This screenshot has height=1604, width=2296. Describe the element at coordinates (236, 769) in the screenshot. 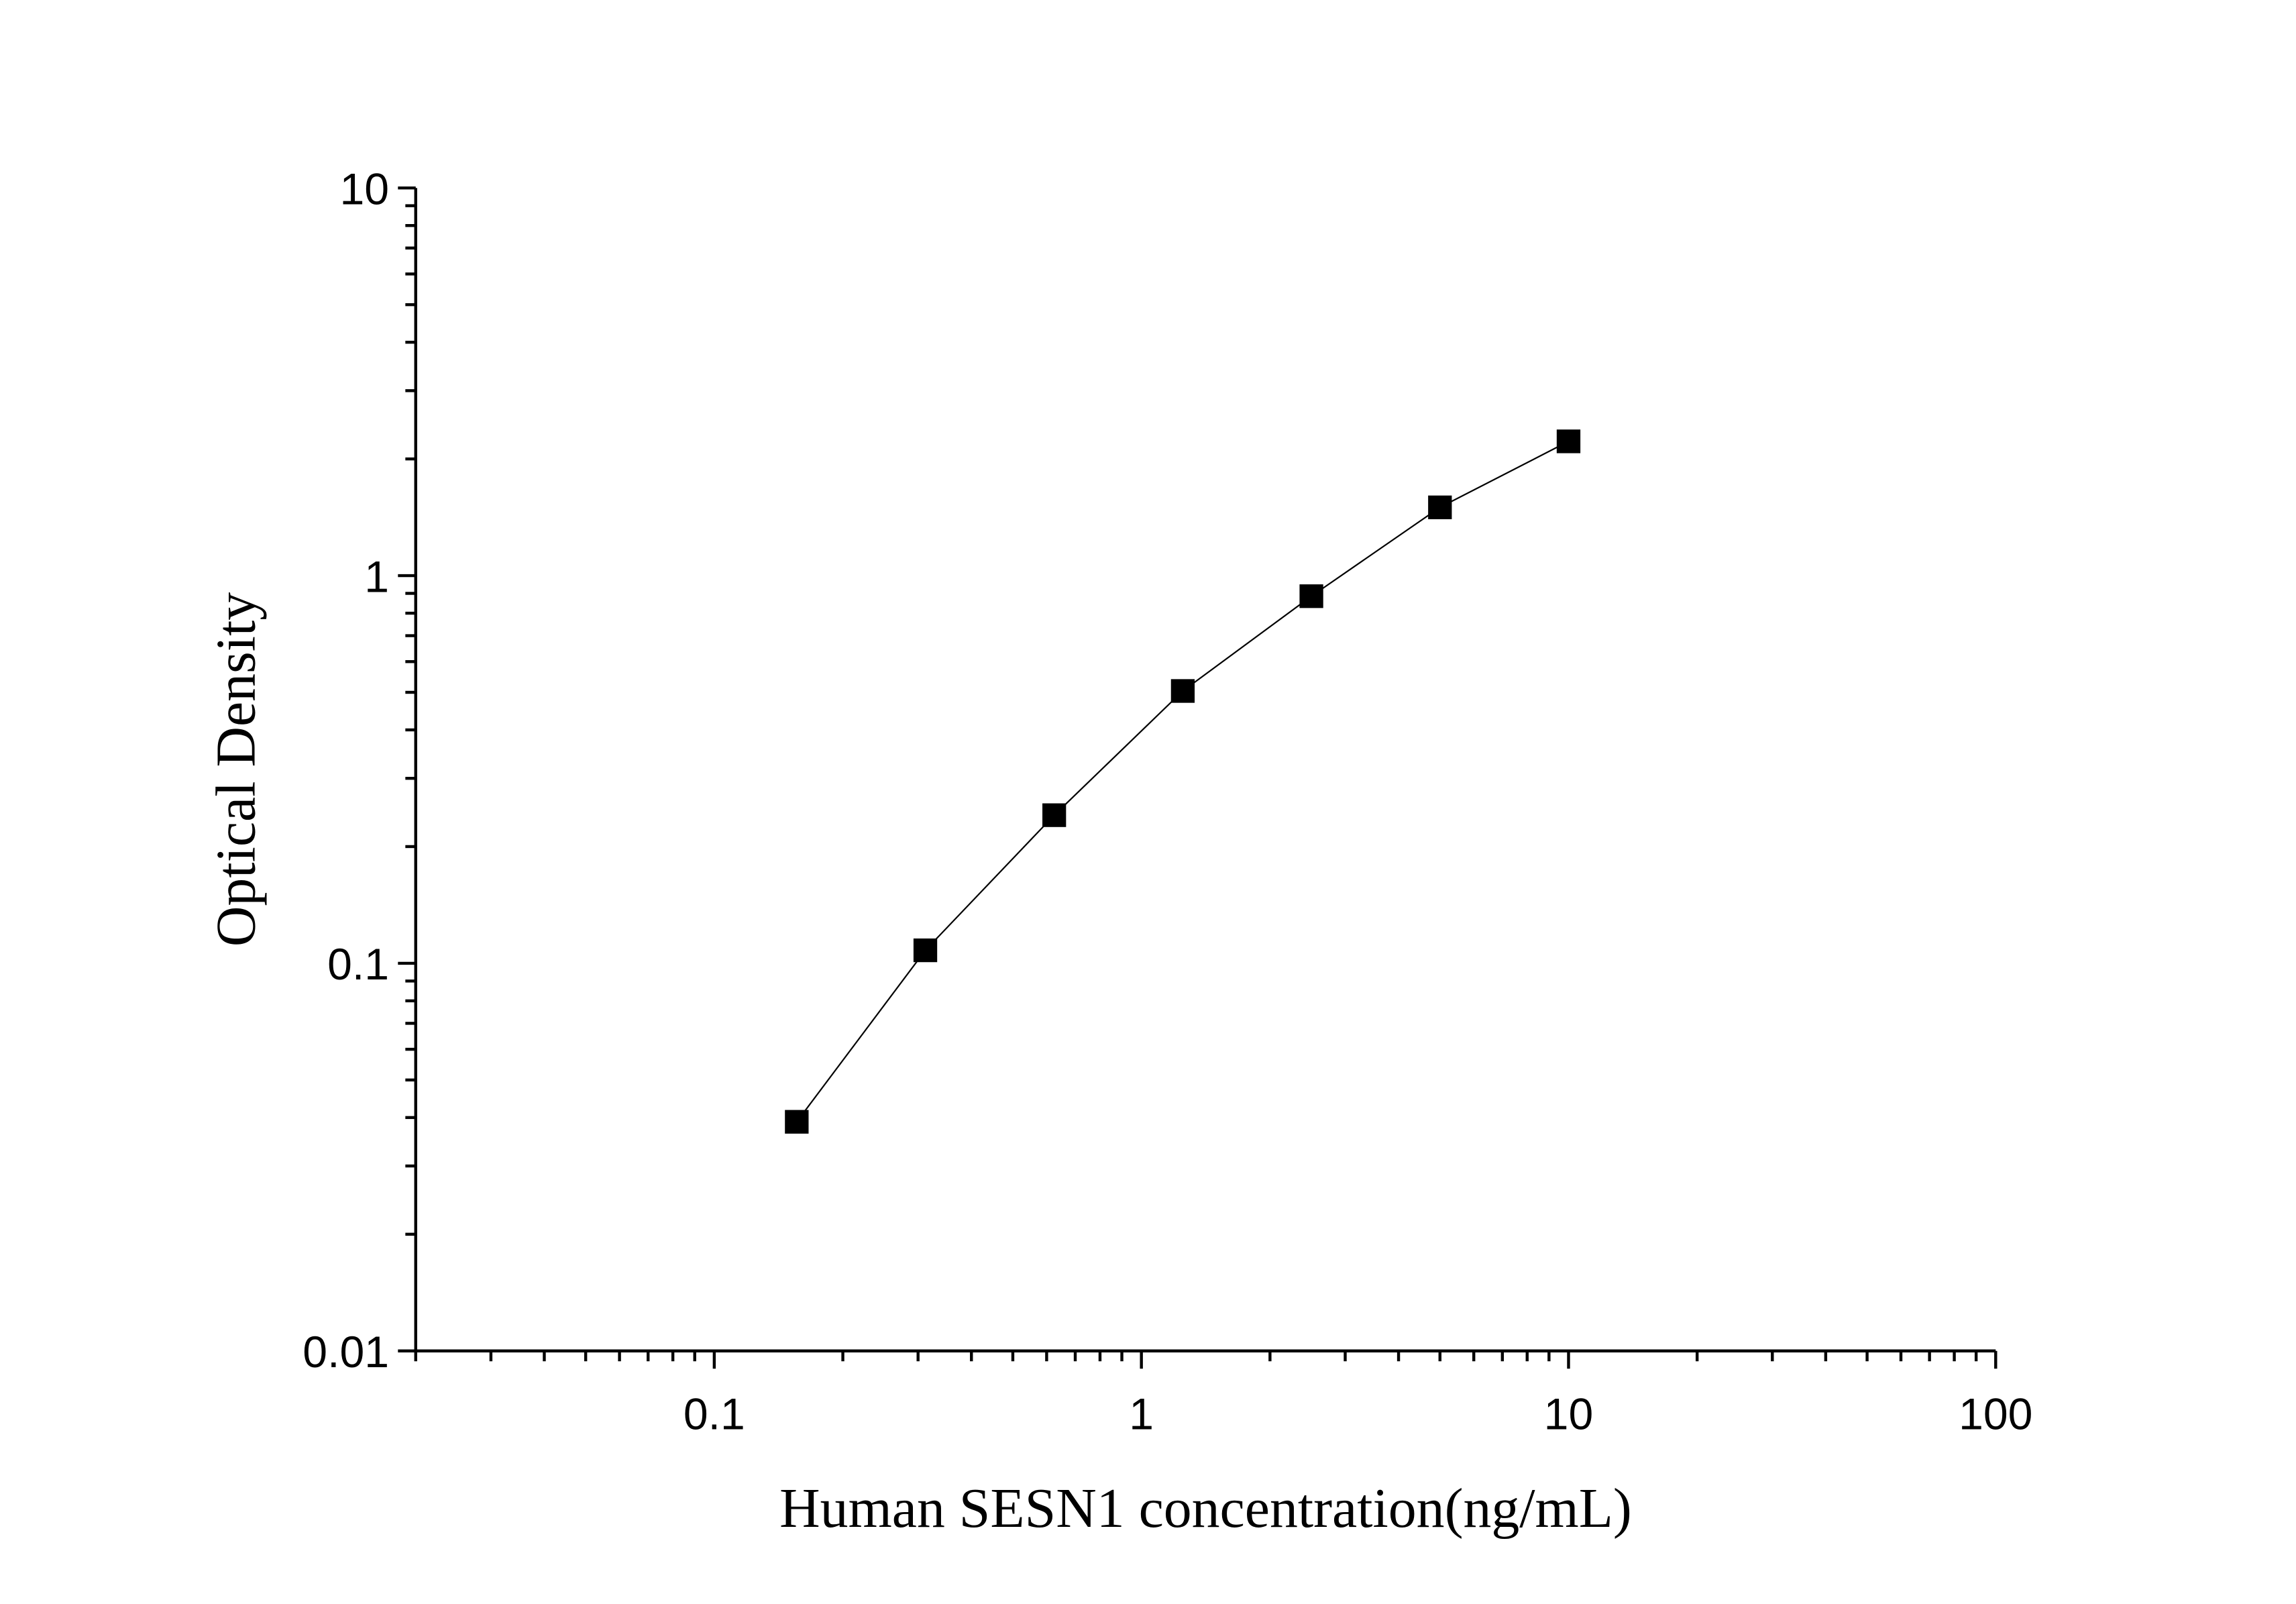

I see `y-axis-label: Optical Density` at that location.